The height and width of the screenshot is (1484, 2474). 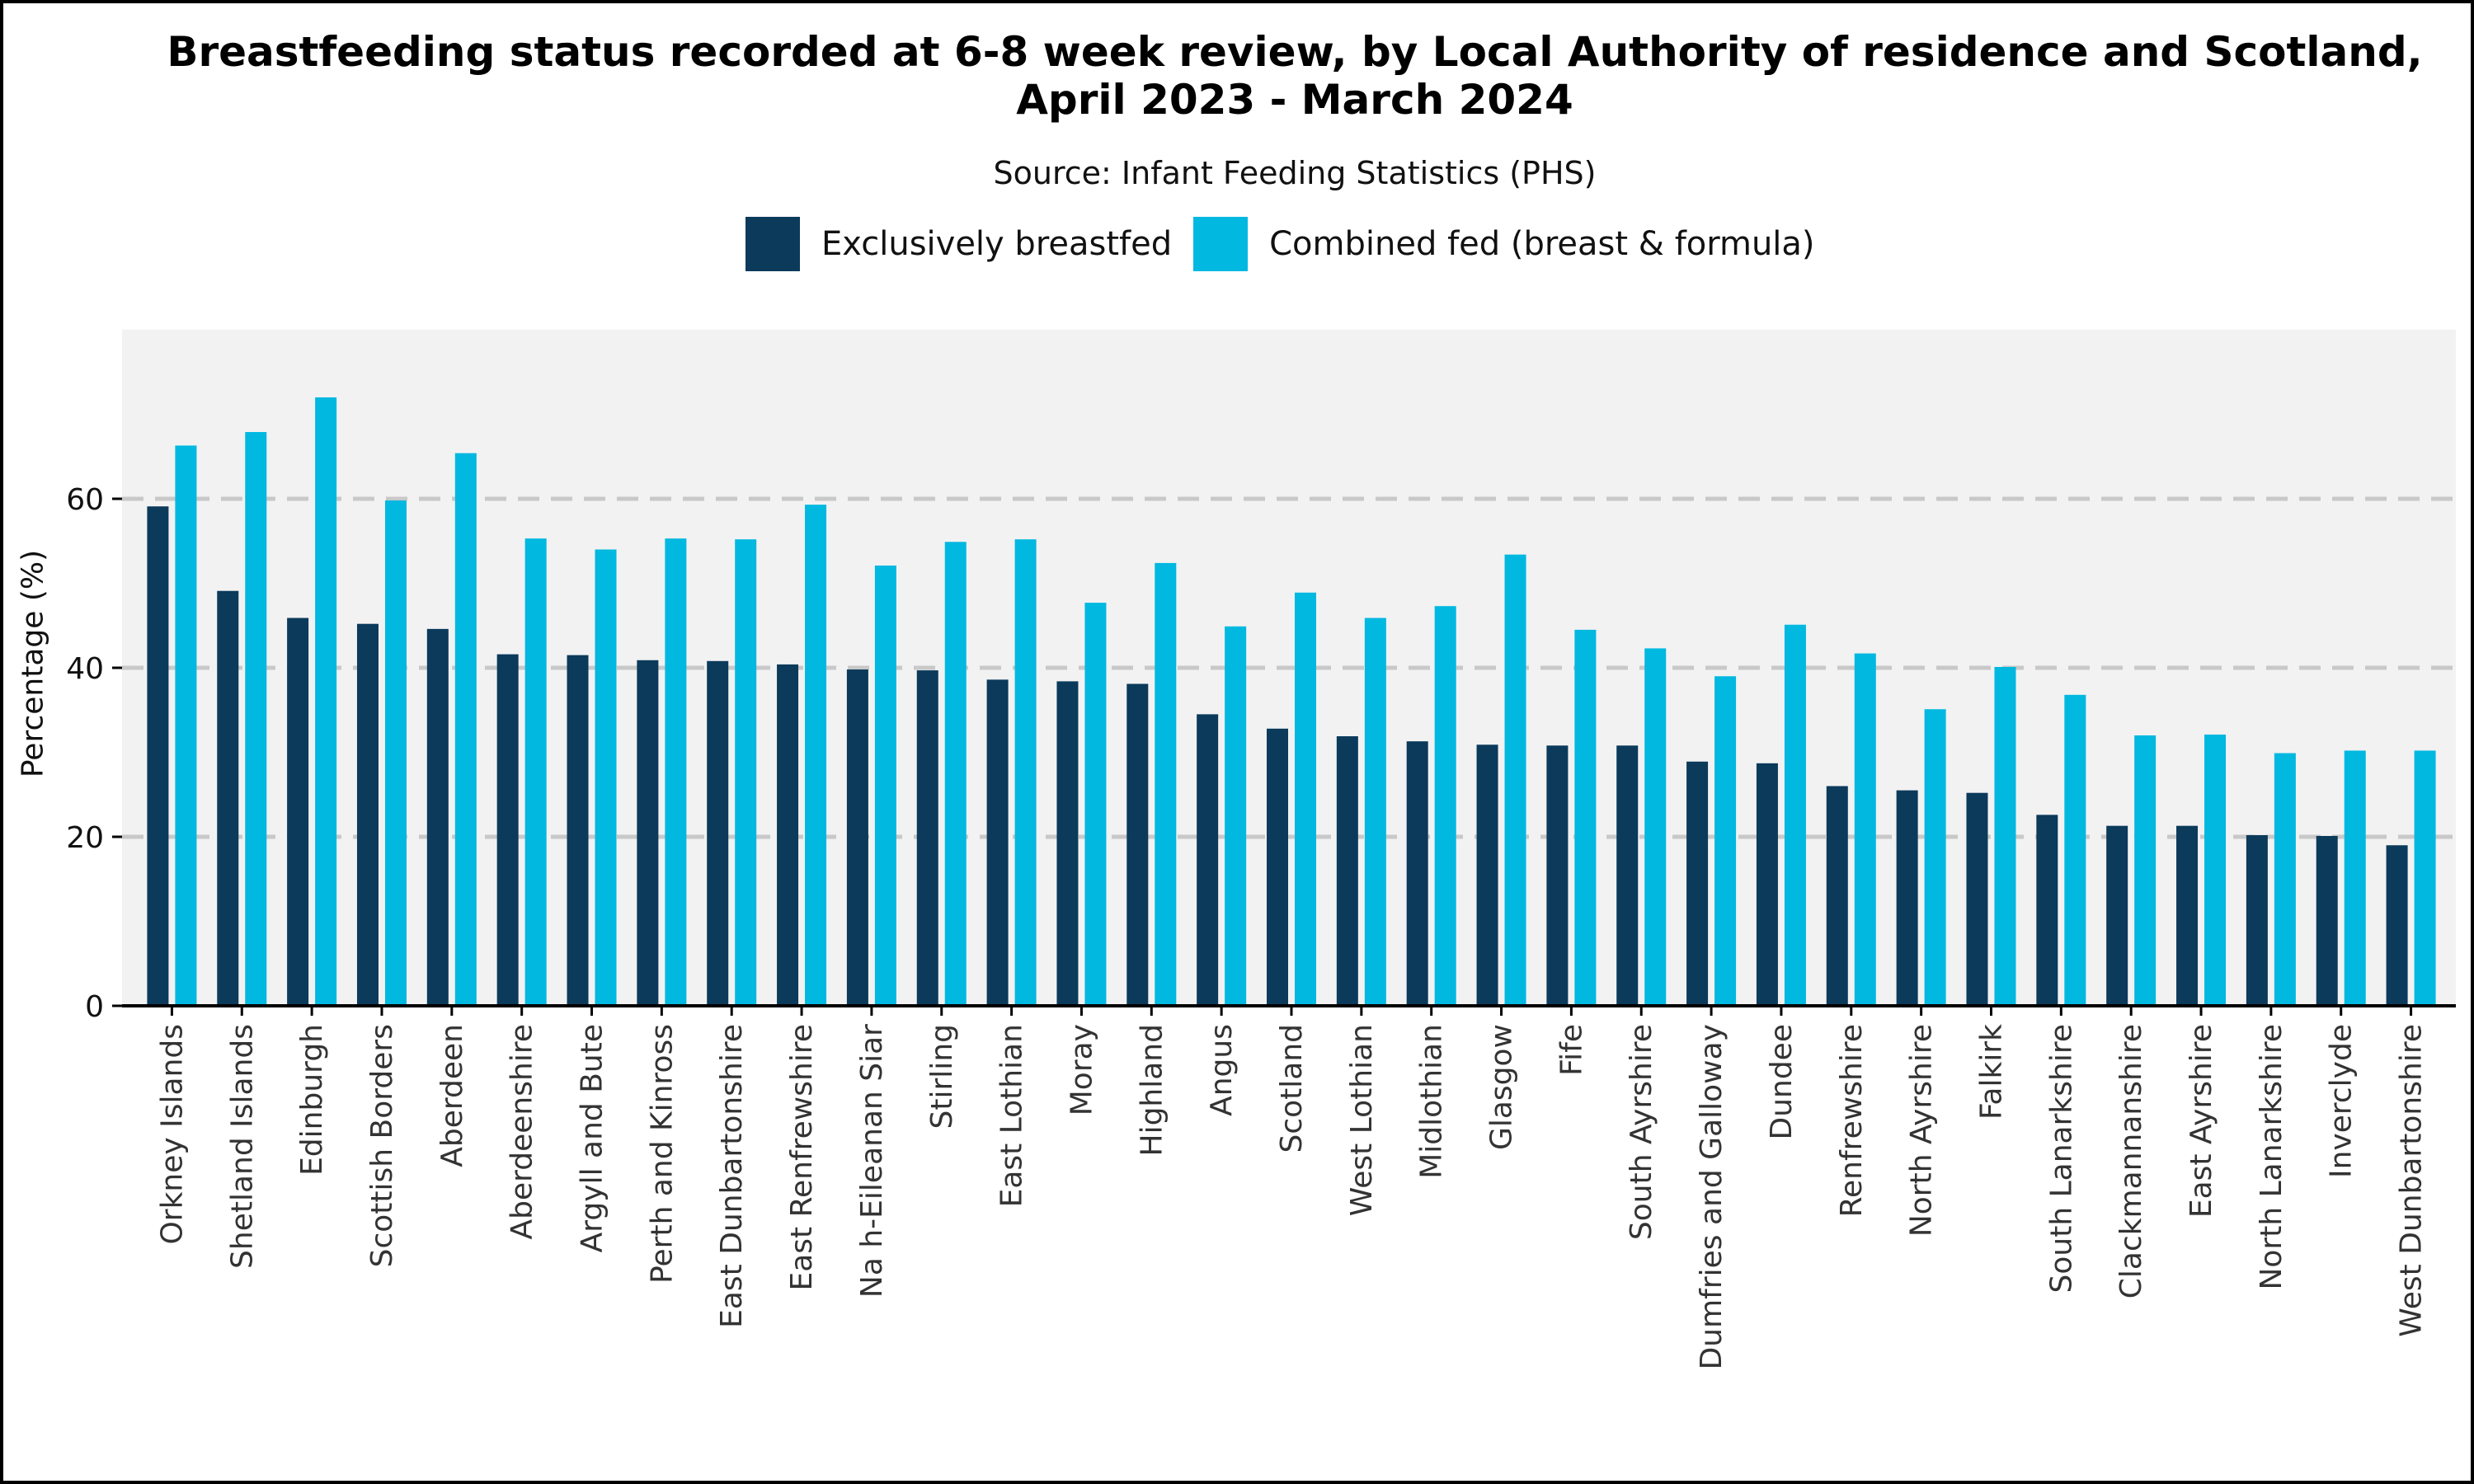 I want to click on legend-label-combined: Combined fed (breast & formula), so click(x=1542, y=244).